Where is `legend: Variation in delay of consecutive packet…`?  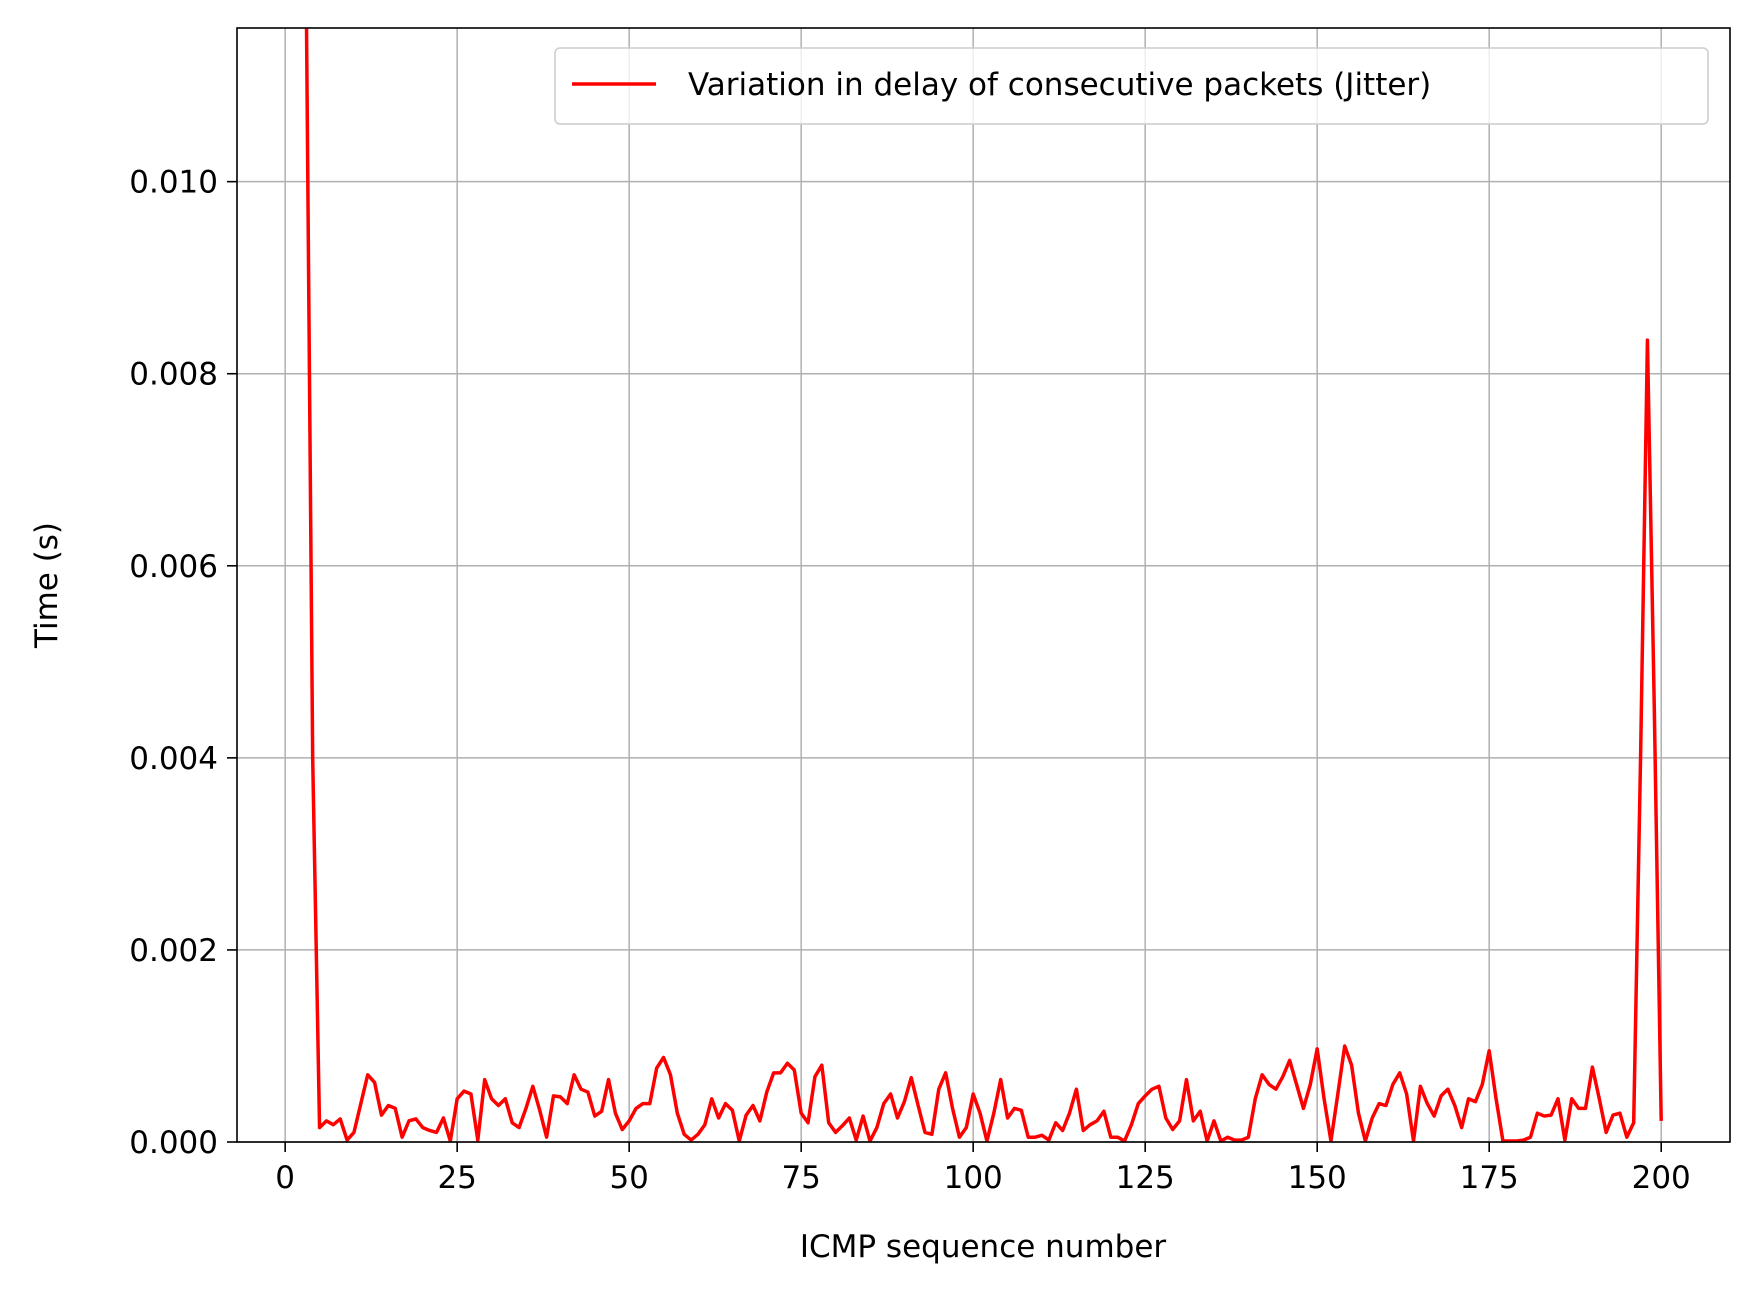 legend: Variation in delay of consecutive packet… is located at coordinates (1131, 86).